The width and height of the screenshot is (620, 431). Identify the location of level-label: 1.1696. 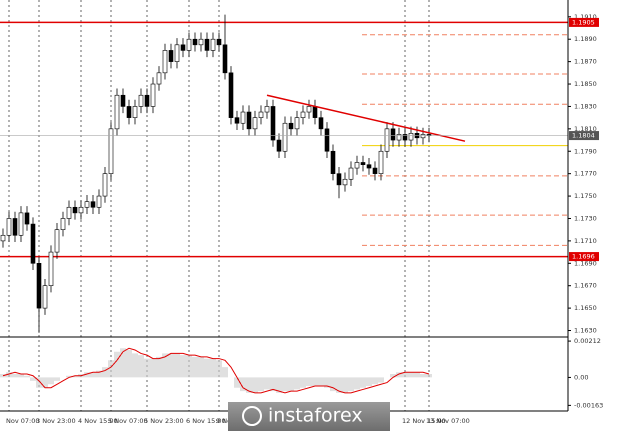
(583, 257).